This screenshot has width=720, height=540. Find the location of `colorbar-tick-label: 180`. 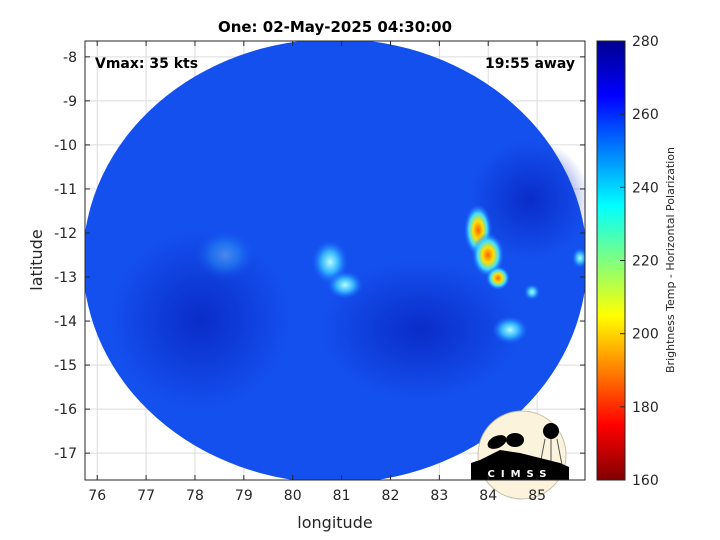

colorbar-tick-label: 180 is located at coordinates (645, 408).